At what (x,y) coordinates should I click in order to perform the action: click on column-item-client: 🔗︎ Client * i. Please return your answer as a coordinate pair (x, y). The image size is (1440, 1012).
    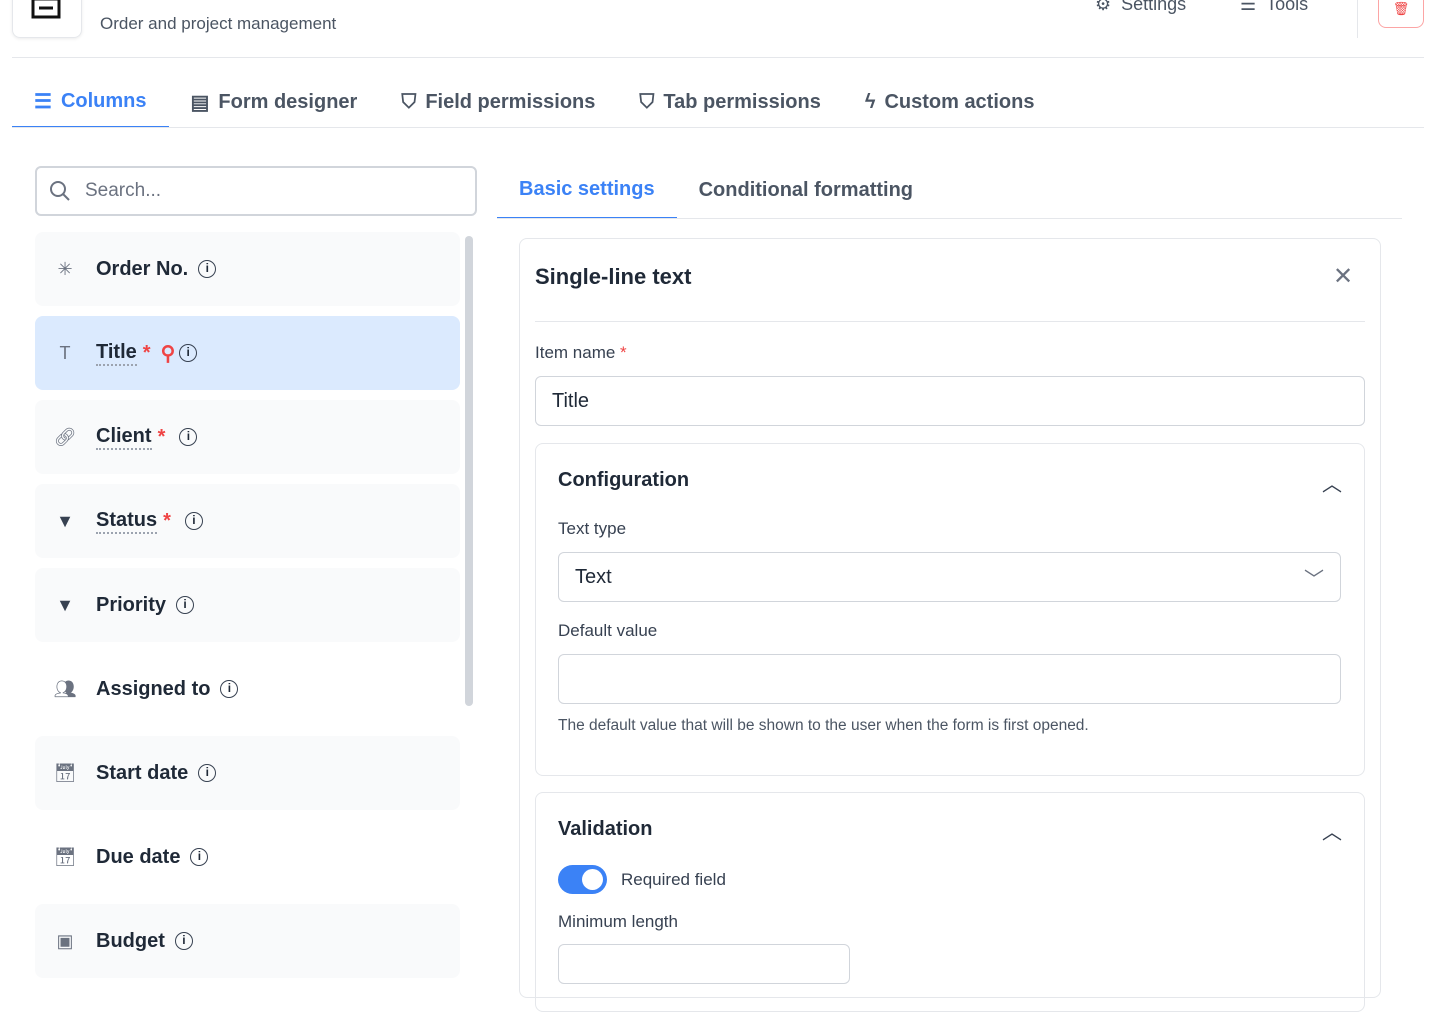
    Looking at the image, I should click on (247, 437).